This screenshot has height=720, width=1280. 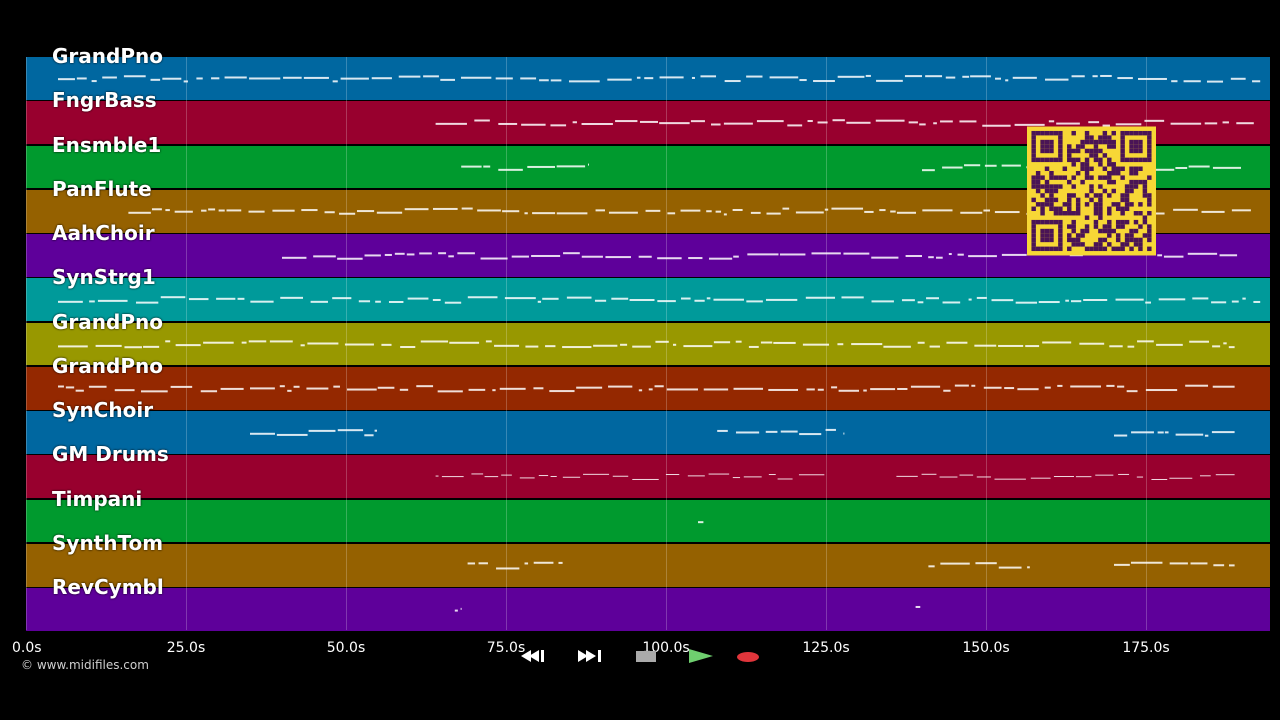 I want to click on fast-forward-button, so click(x=592, y=656).